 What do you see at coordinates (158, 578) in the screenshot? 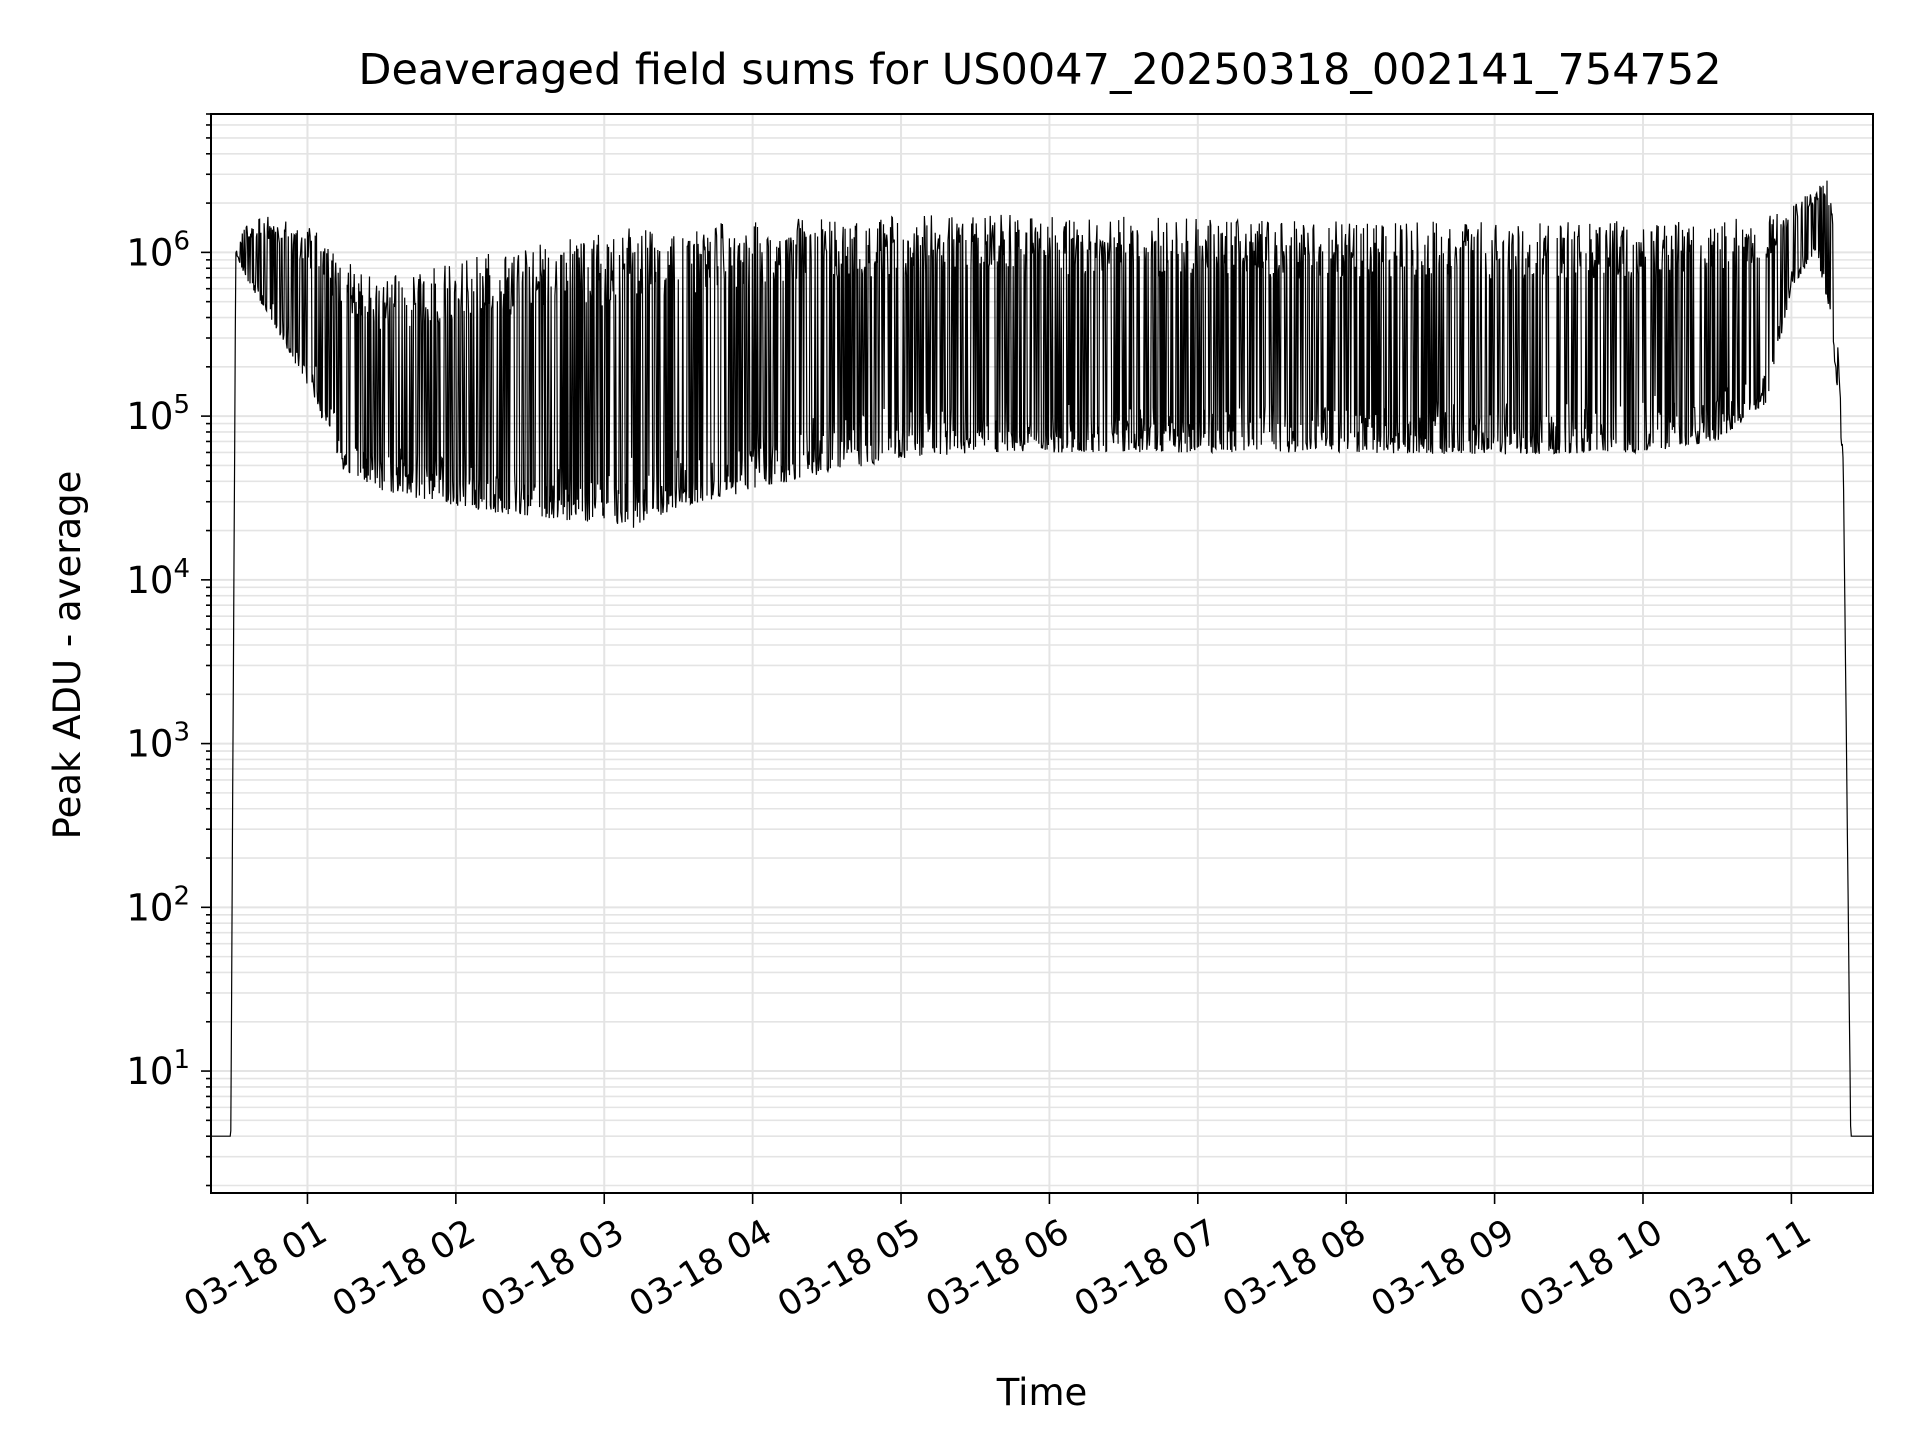
I see `y-tick-label: 104` at bounding box center [158, 578].